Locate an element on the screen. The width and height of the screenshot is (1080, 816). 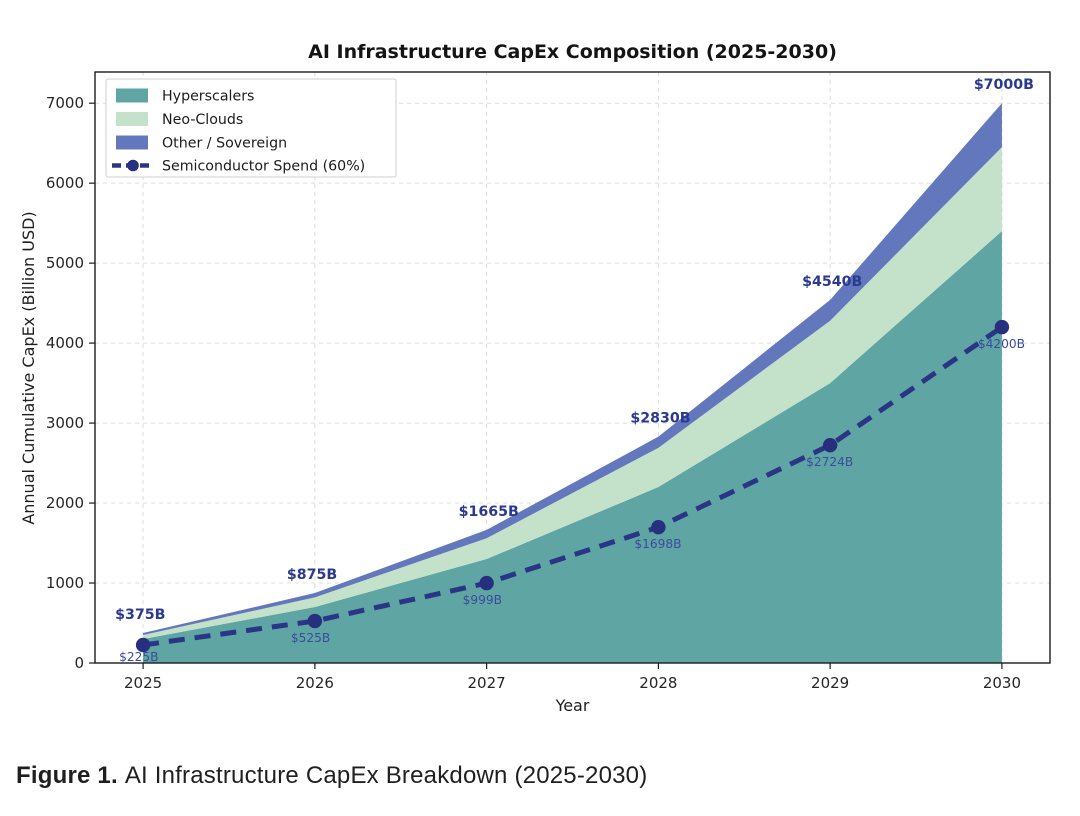
legend-marker is located at coordinates (133, 165).